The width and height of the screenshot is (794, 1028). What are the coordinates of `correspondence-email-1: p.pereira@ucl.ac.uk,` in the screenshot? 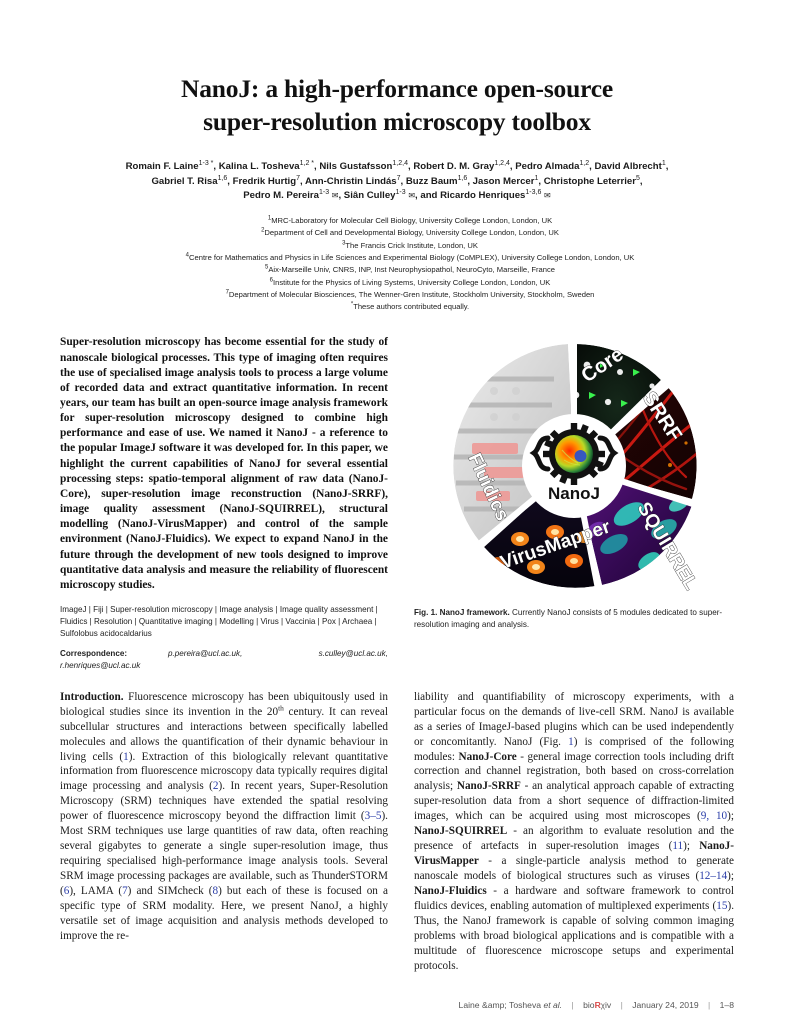 It's located at (205, 654).